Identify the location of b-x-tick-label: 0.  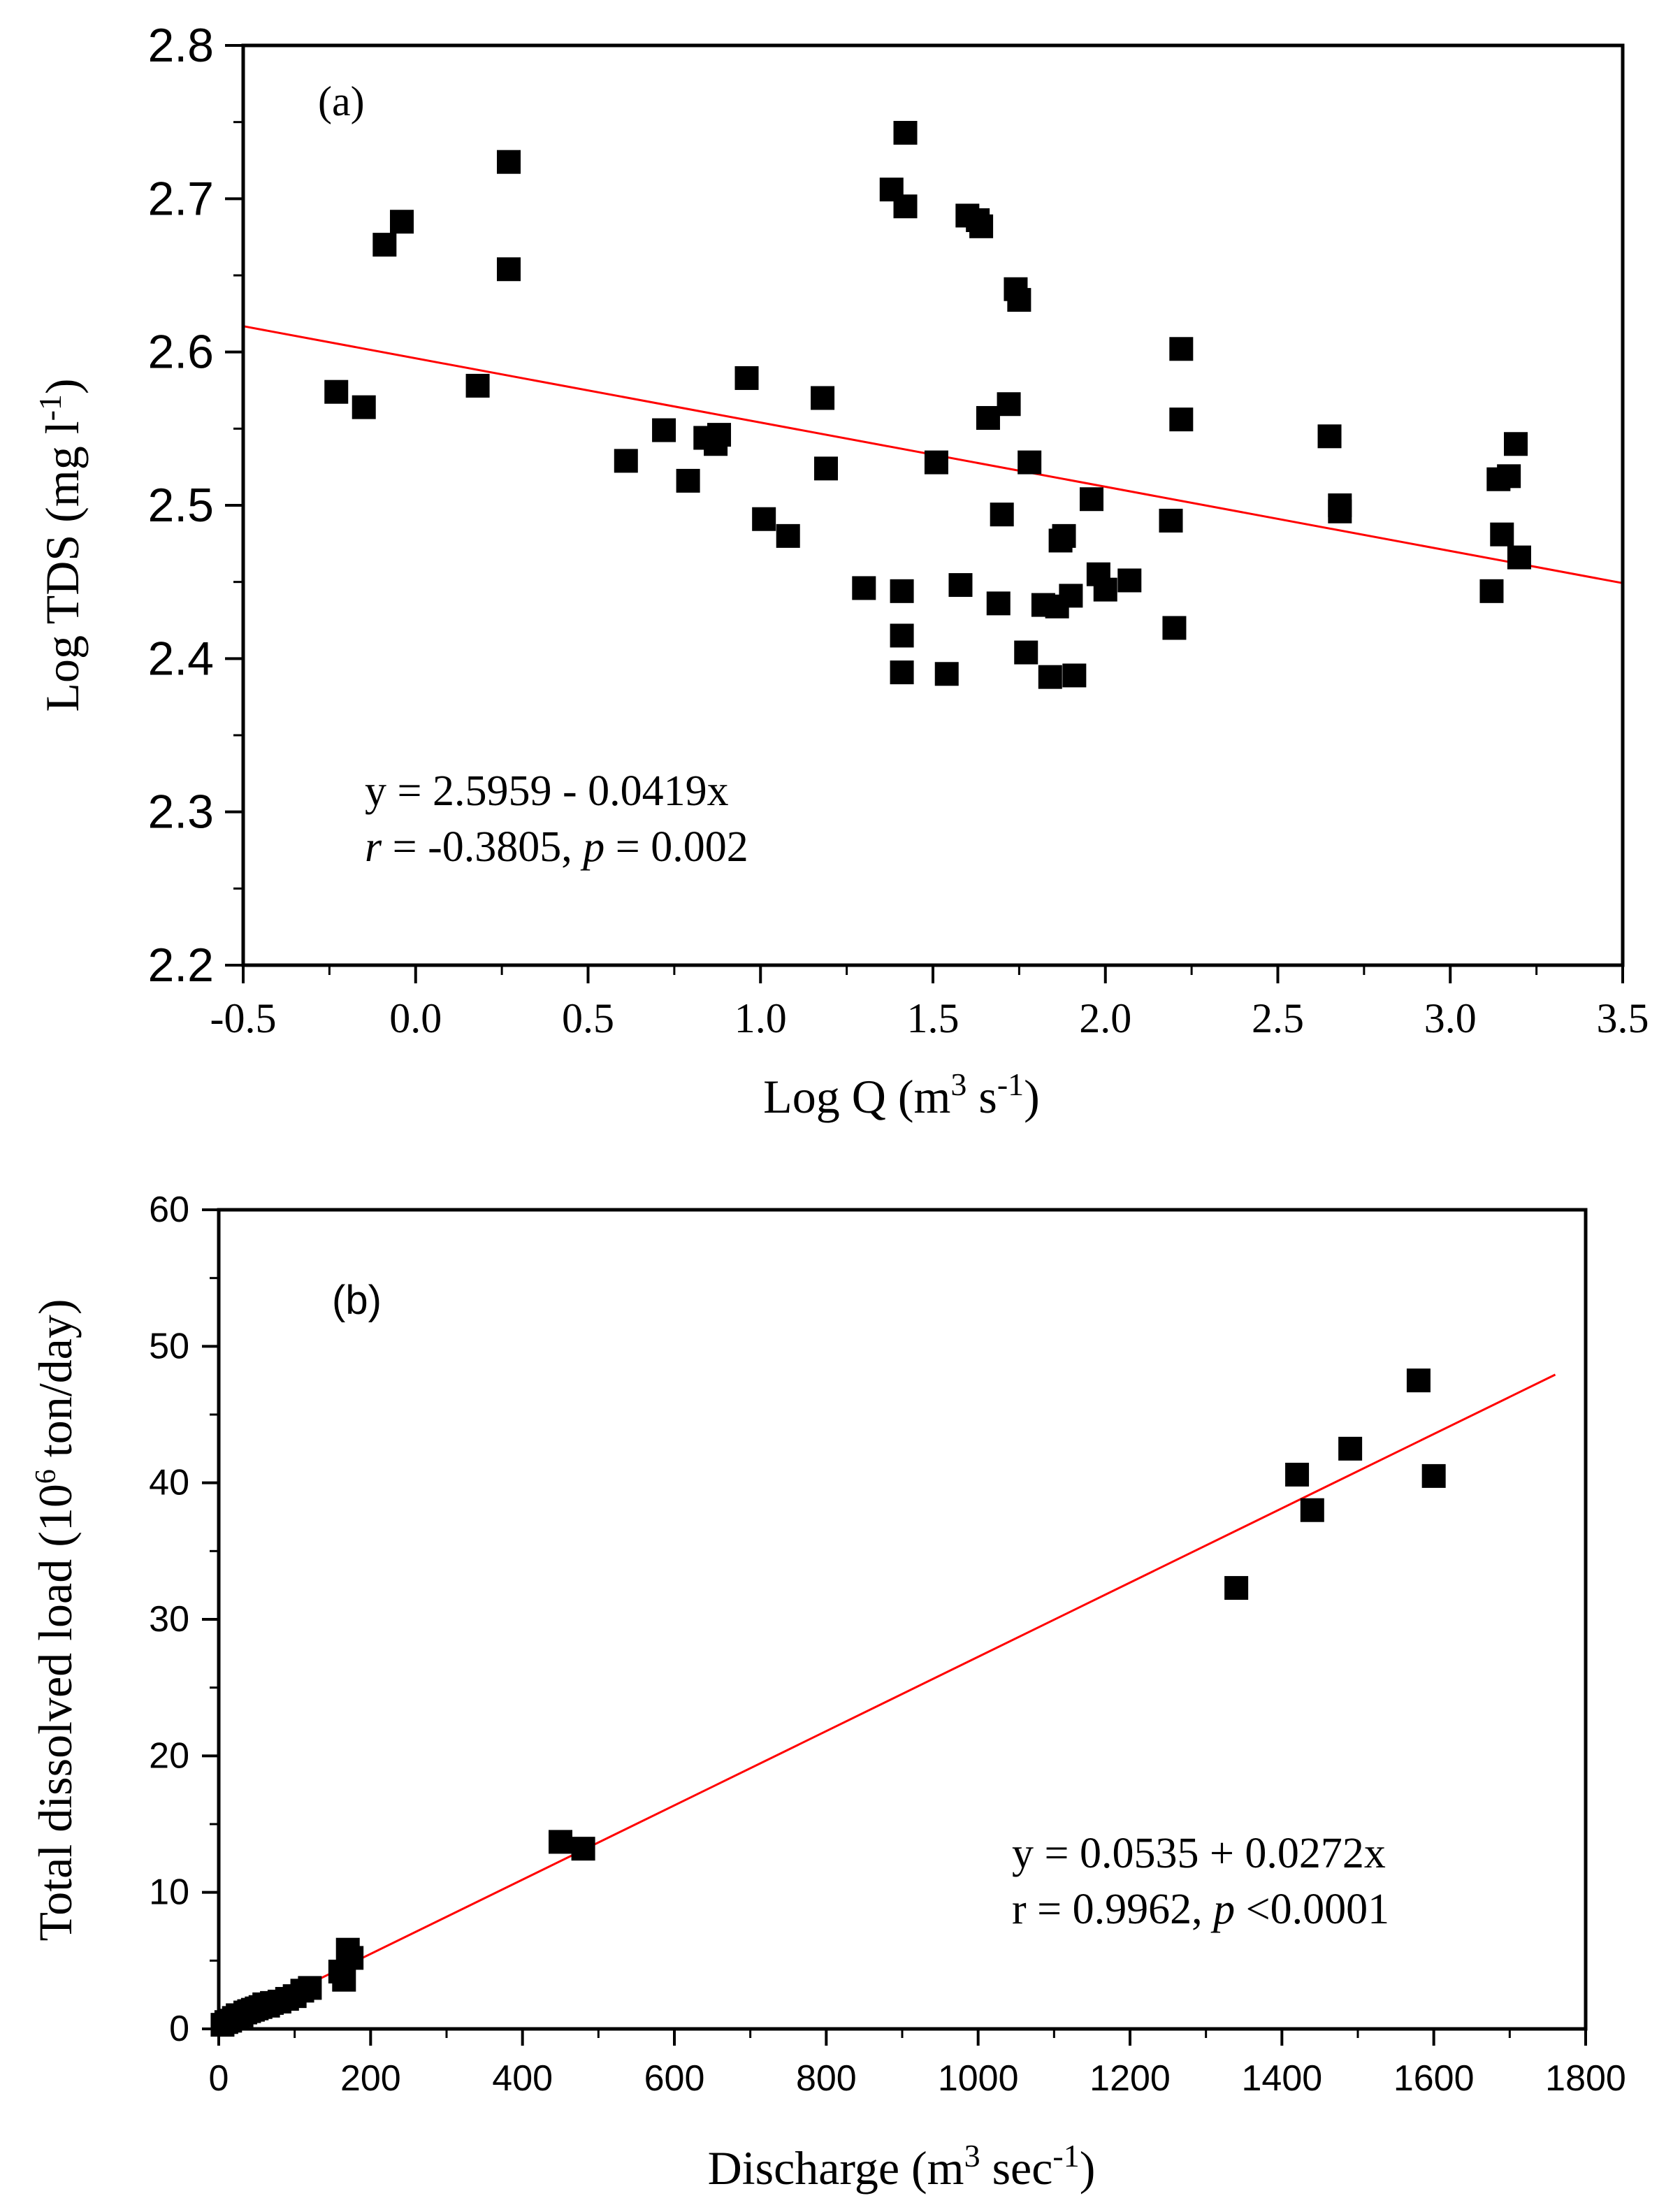
(219, 2078).